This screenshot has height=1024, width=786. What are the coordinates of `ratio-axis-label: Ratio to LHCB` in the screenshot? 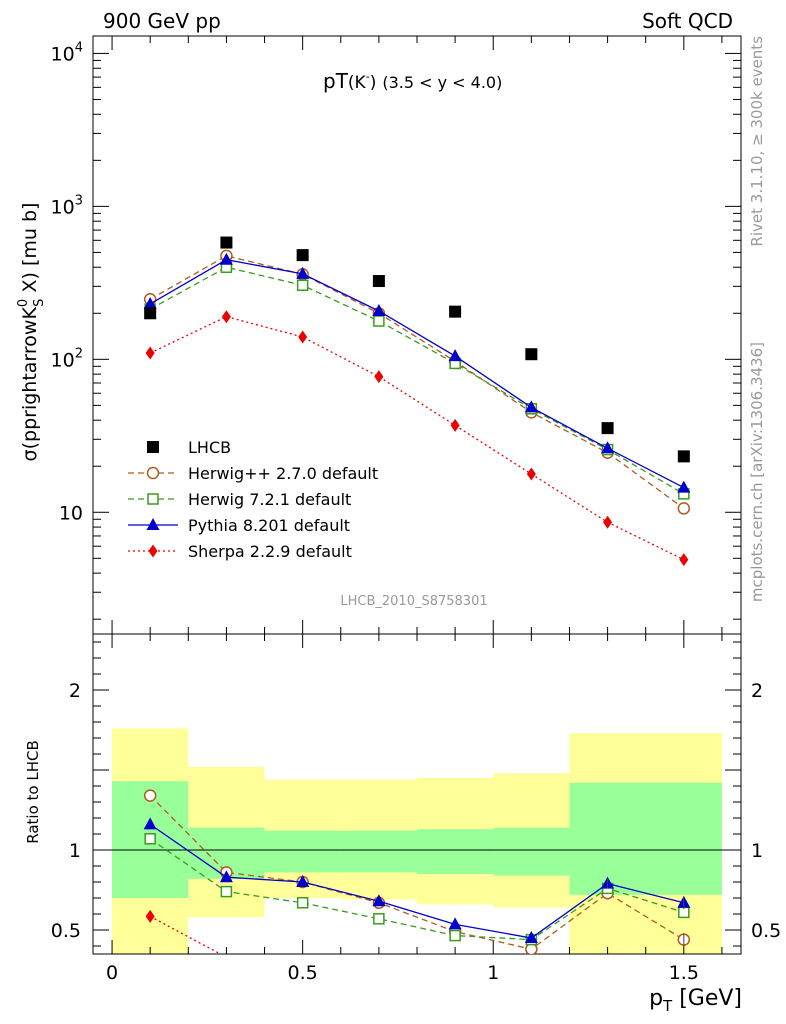 It's located at (33, 792).